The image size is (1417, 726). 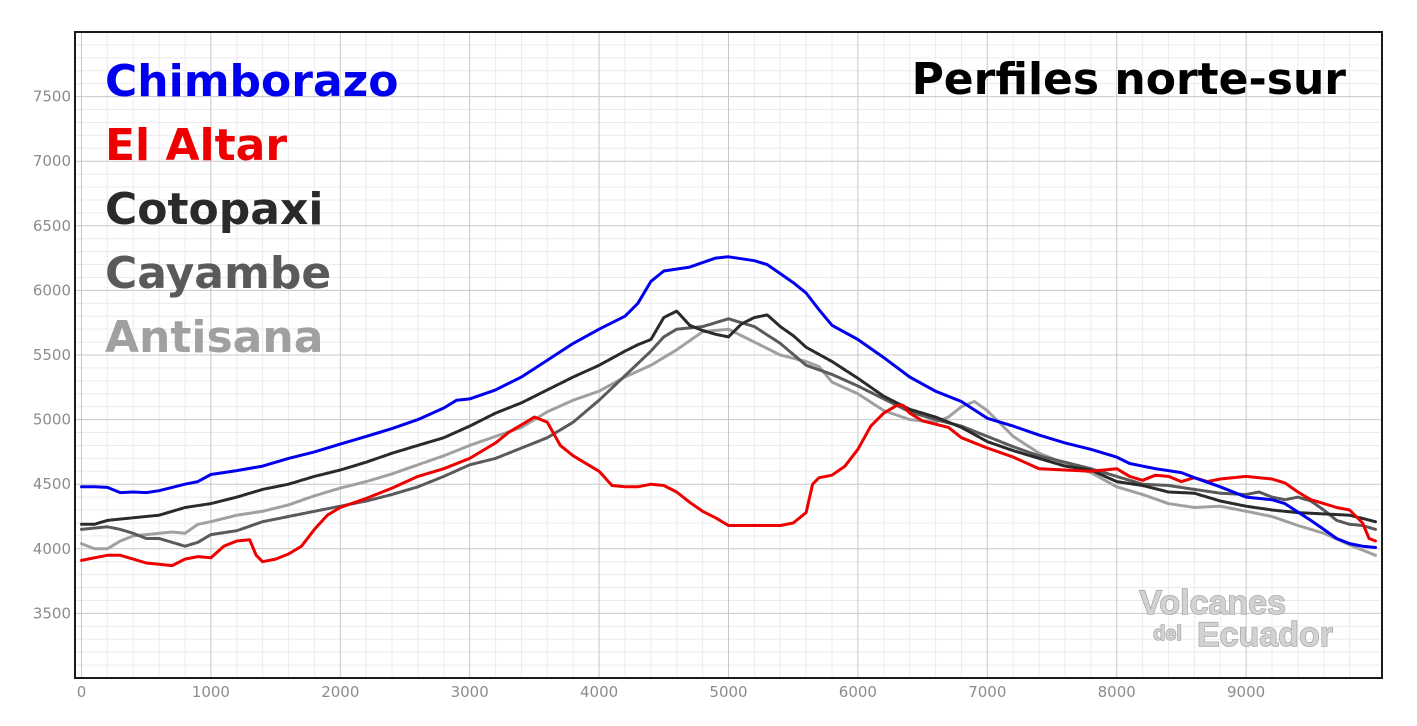 What do you see at coordinates (1167, 634) in the screenshot?
I see `watermark-del: del` at bounding box center [1167, 634].